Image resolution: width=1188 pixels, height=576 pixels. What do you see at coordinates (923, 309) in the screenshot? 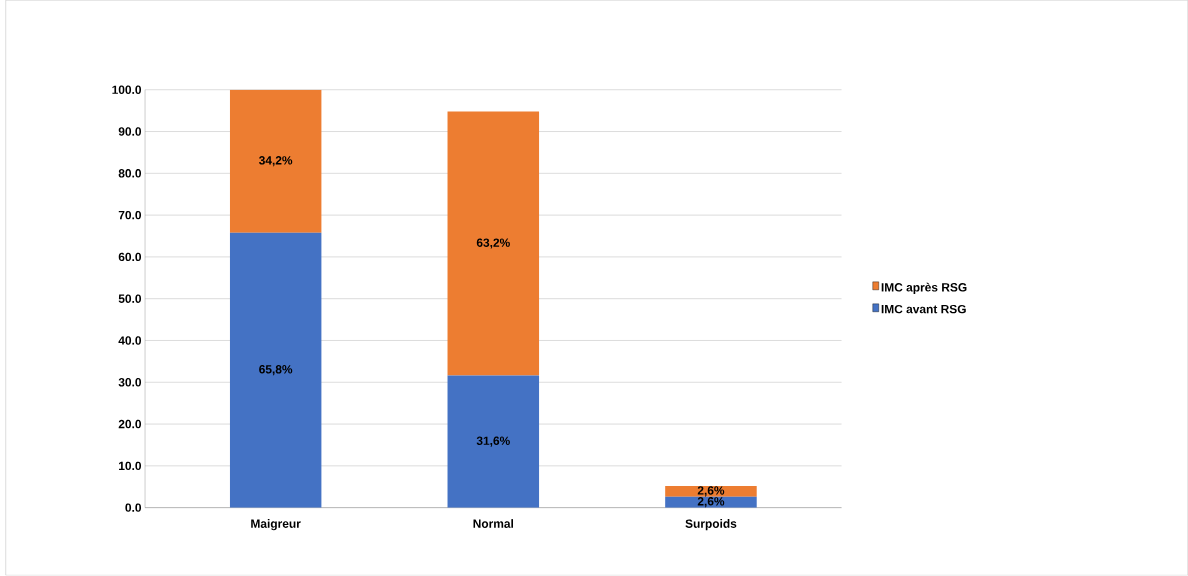
I see `legend-label: IMC avant RSG` at bounding box center [923, 309].